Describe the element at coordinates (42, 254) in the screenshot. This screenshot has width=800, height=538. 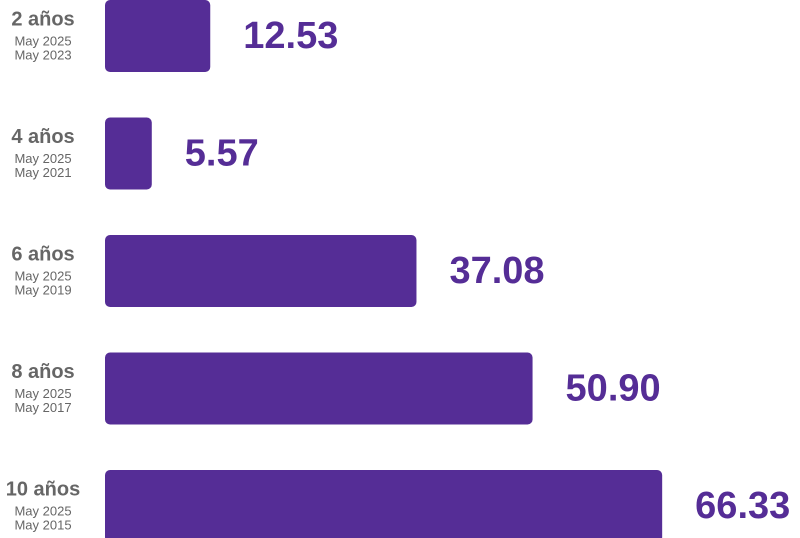
I see `category-label: 6 años` at that location.